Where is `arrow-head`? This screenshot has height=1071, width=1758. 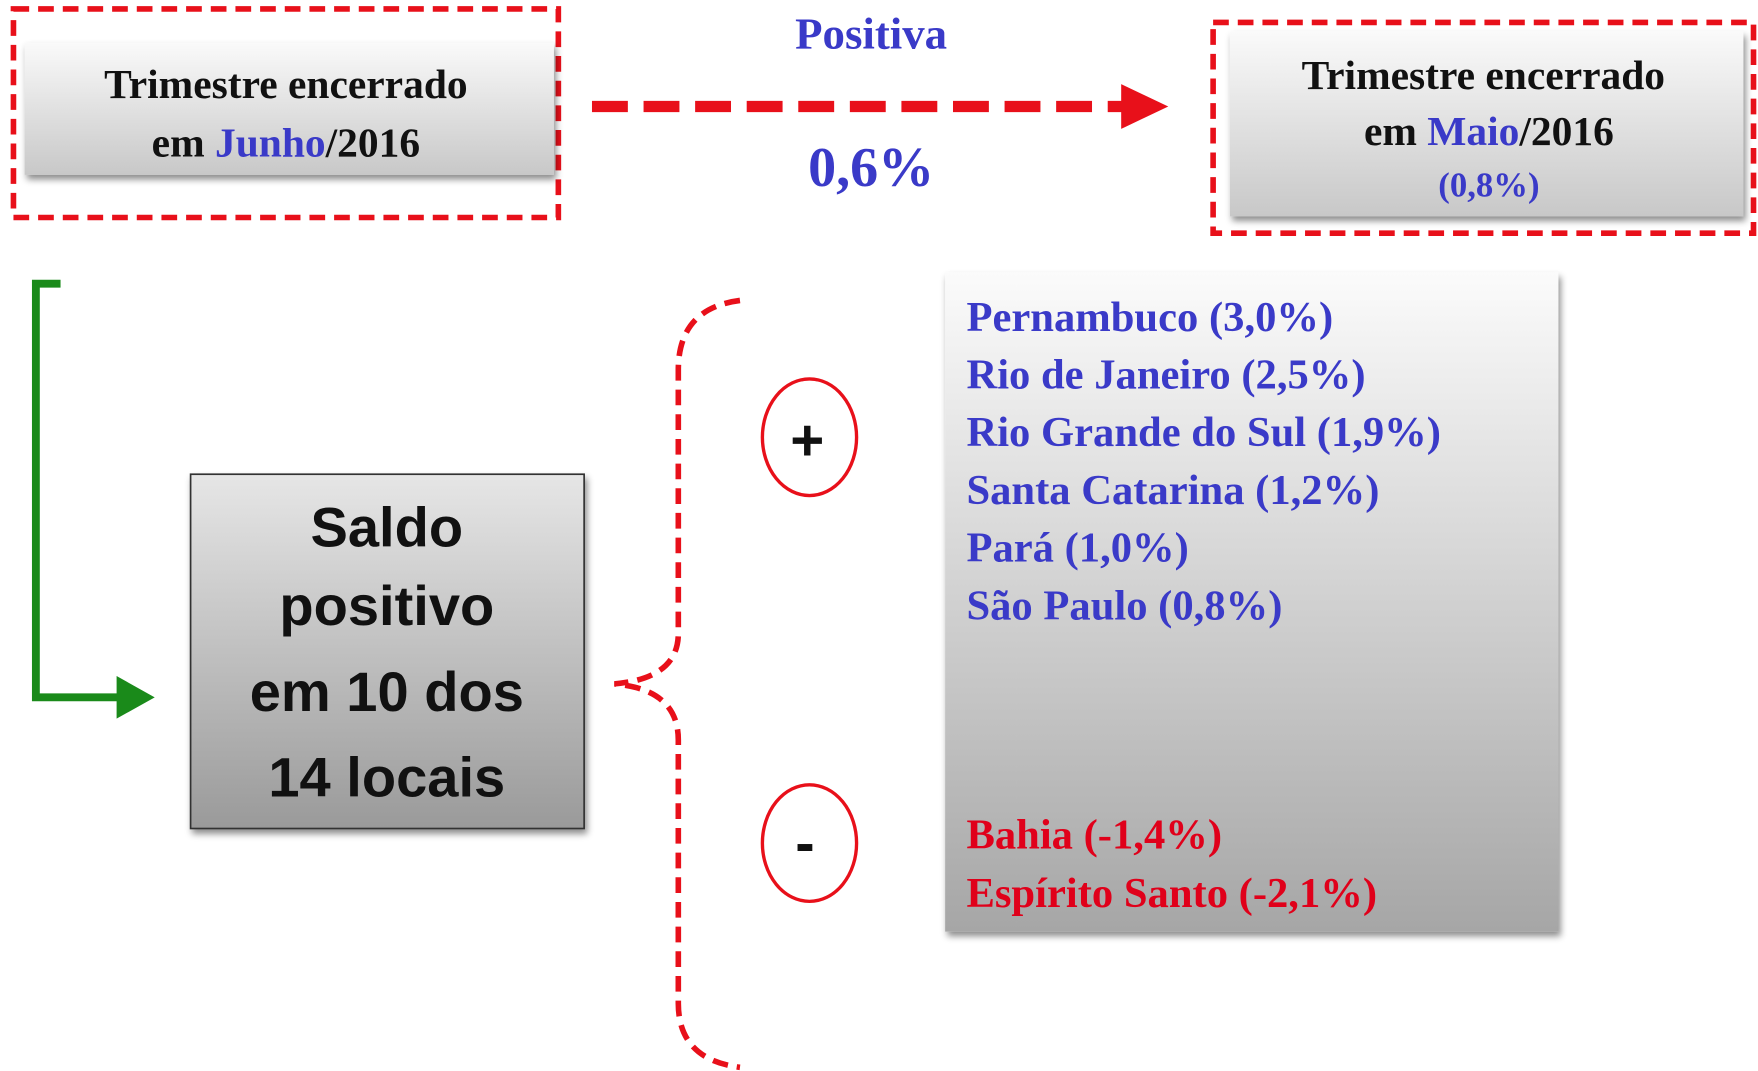
arrow-head is located at coordinates (1145, 106).